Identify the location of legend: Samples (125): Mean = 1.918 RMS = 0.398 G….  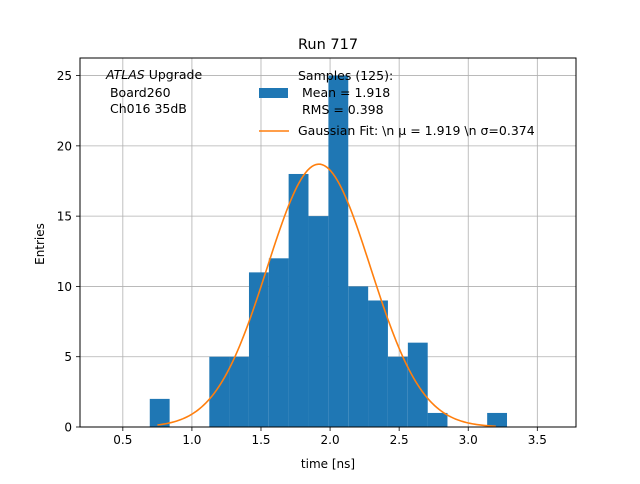
(397, 103).